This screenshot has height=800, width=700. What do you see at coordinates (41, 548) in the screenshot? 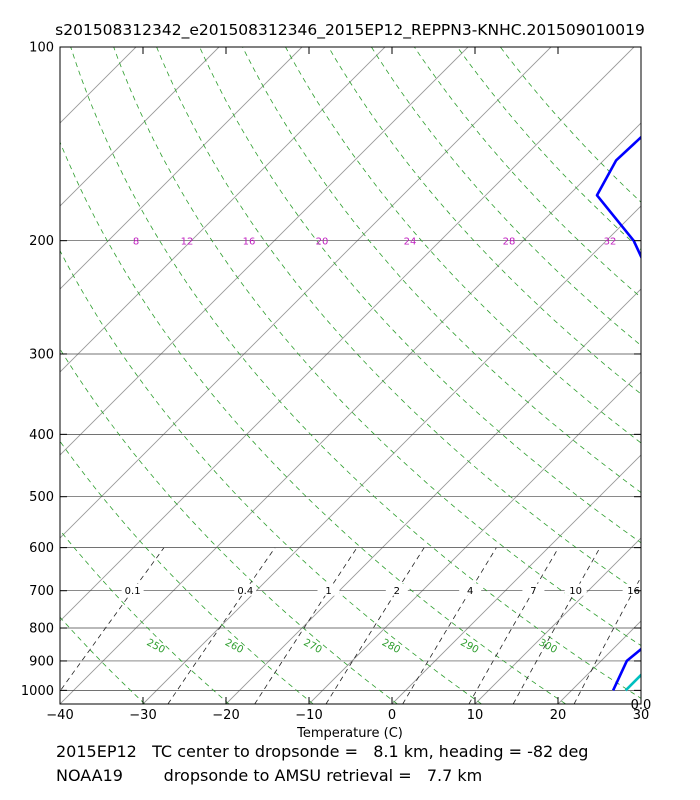
I see `y-tick-label: 600` at bounding box center [41, 548].